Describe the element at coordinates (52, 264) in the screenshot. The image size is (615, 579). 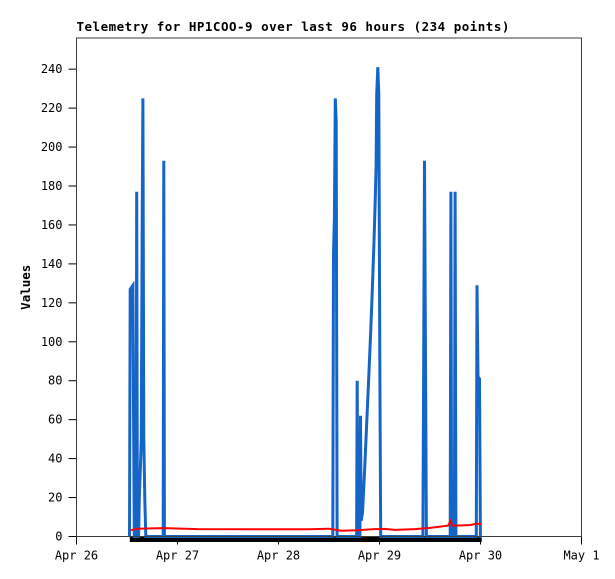
I see `y-tick-label: 140` at that location.